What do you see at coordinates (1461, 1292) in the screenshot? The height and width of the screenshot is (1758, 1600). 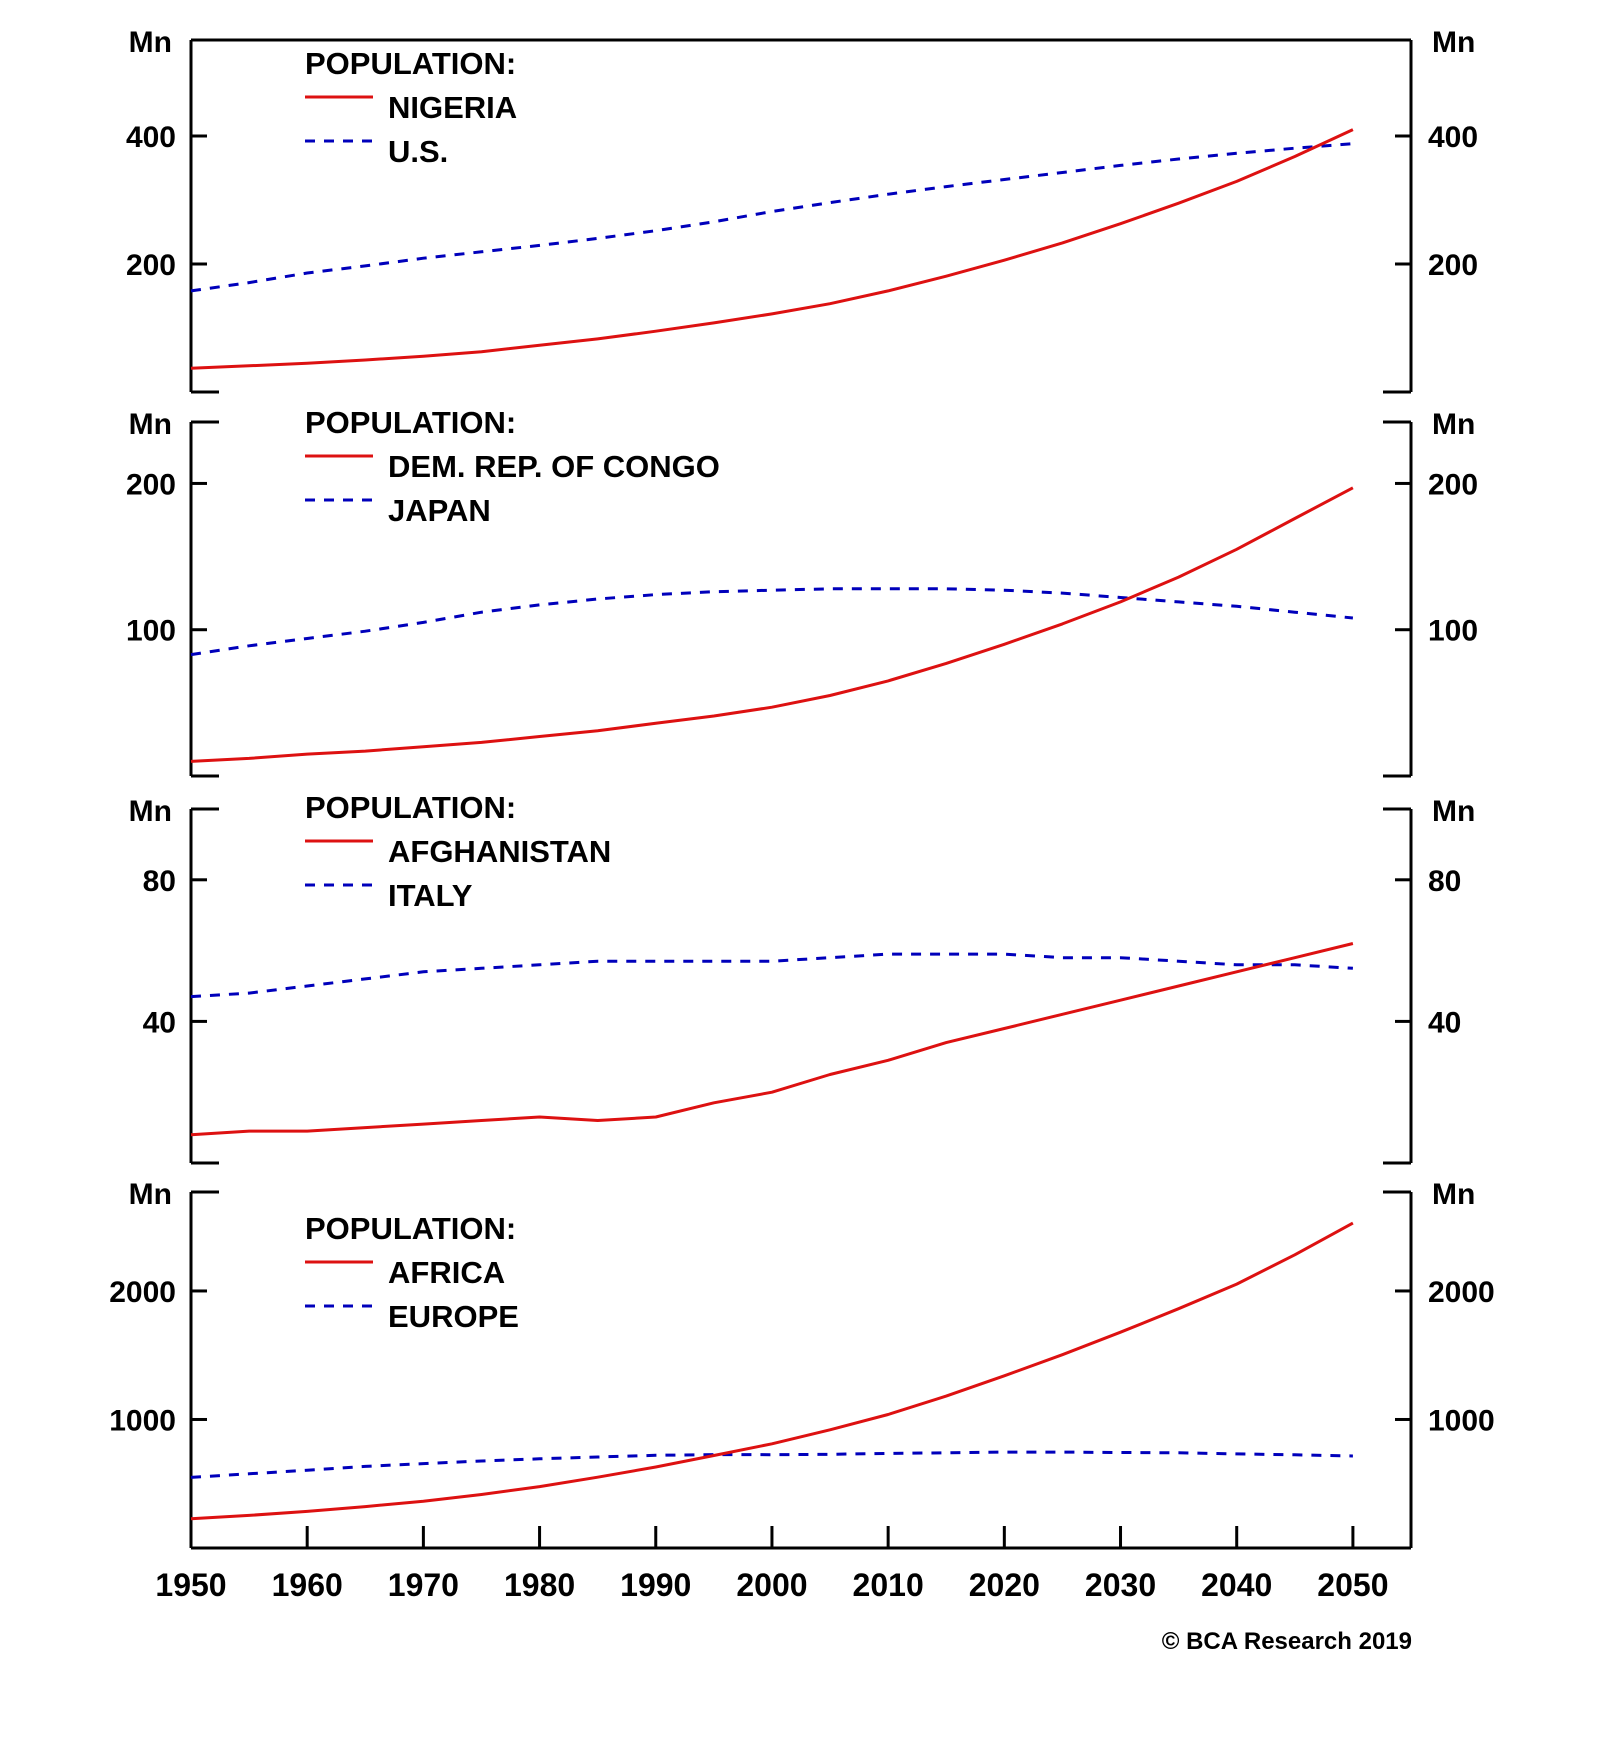 I see `y-tick-label-right: 2000` at bounding box center [1461, 1292].